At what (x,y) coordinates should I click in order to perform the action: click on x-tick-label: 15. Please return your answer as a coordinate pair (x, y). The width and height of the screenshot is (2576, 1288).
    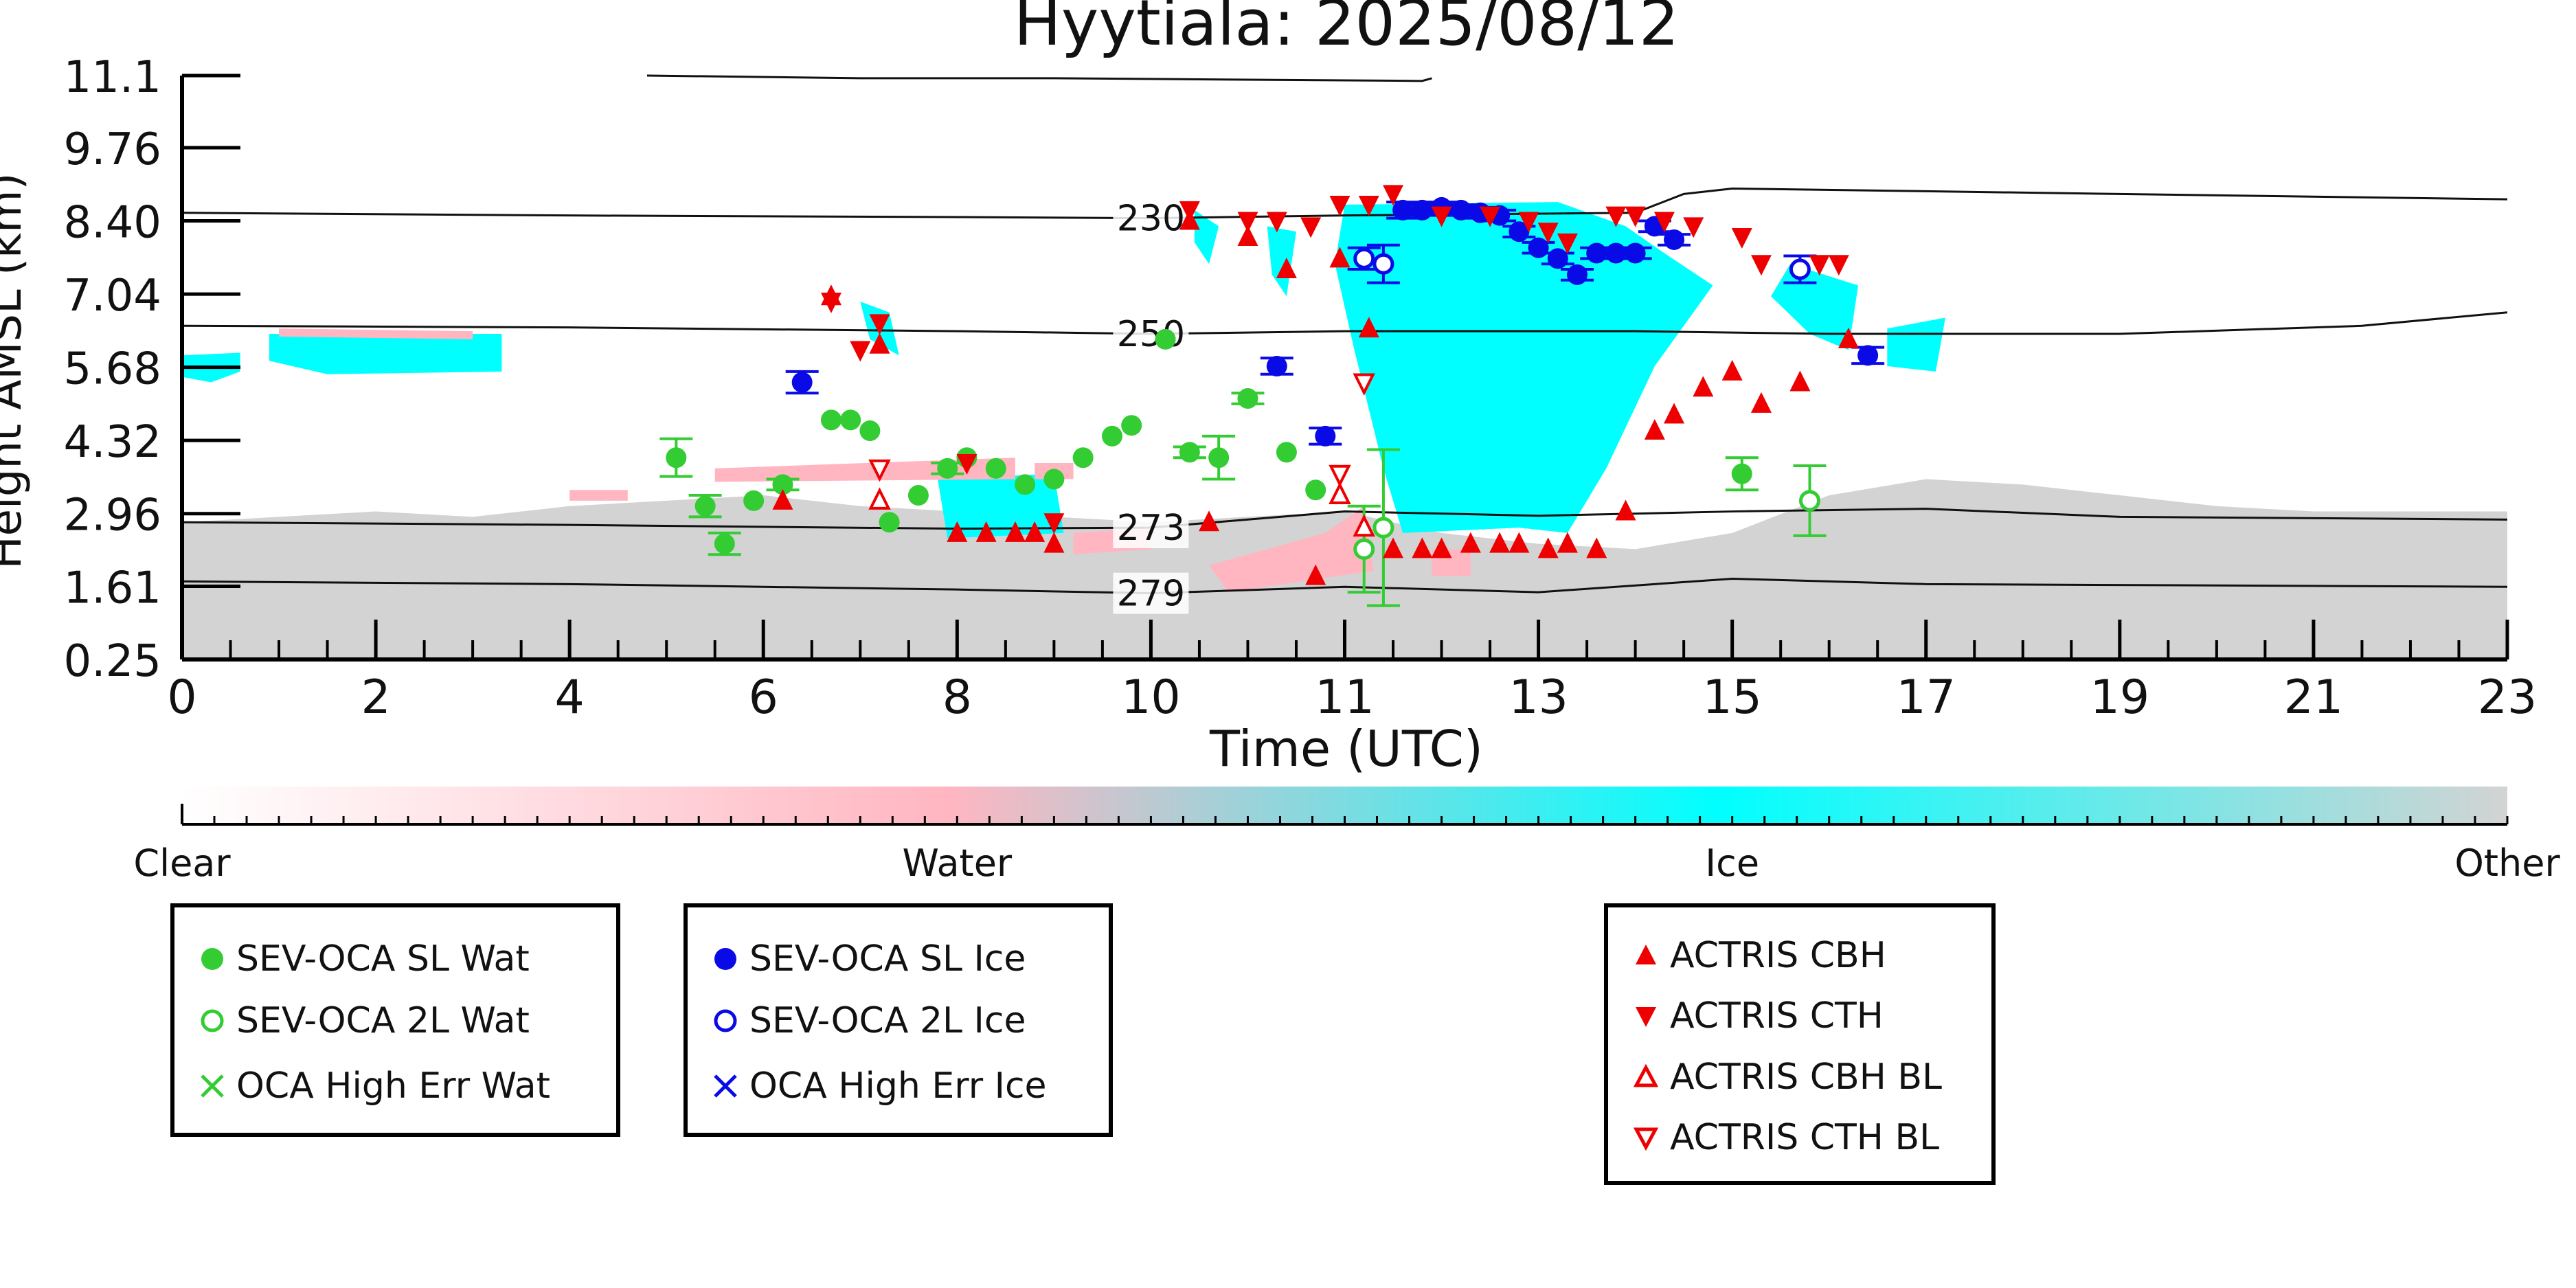
    Looking at the image, I should click on (1732, 697).